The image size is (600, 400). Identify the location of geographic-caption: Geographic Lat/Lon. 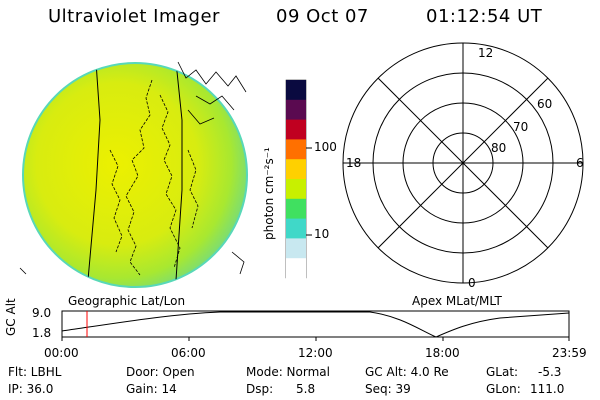
(127, 301).